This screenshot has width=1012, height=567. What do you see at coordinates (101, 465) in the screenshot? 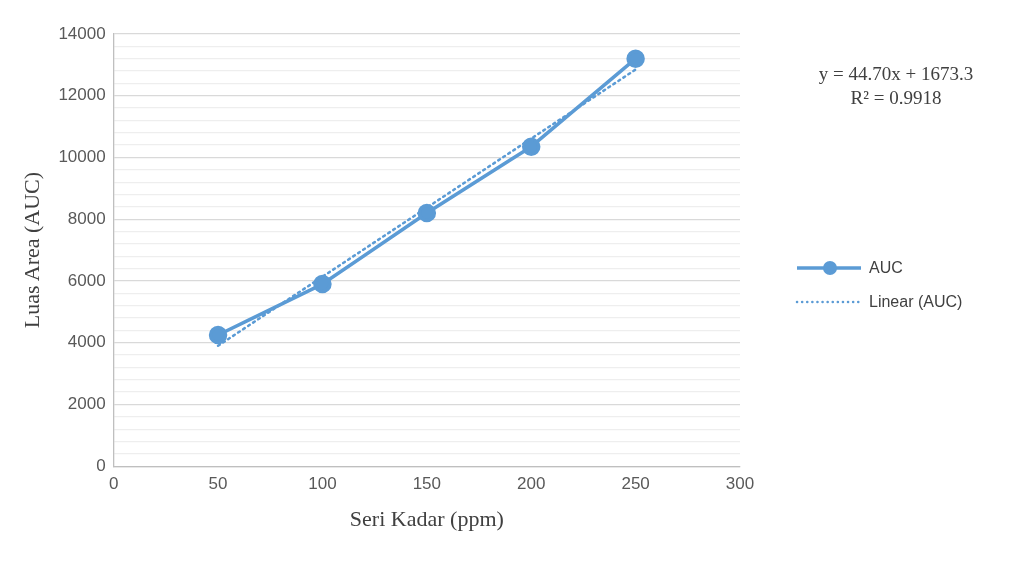
I see `y-tick-label: 0` at bounding box center [101, 465].